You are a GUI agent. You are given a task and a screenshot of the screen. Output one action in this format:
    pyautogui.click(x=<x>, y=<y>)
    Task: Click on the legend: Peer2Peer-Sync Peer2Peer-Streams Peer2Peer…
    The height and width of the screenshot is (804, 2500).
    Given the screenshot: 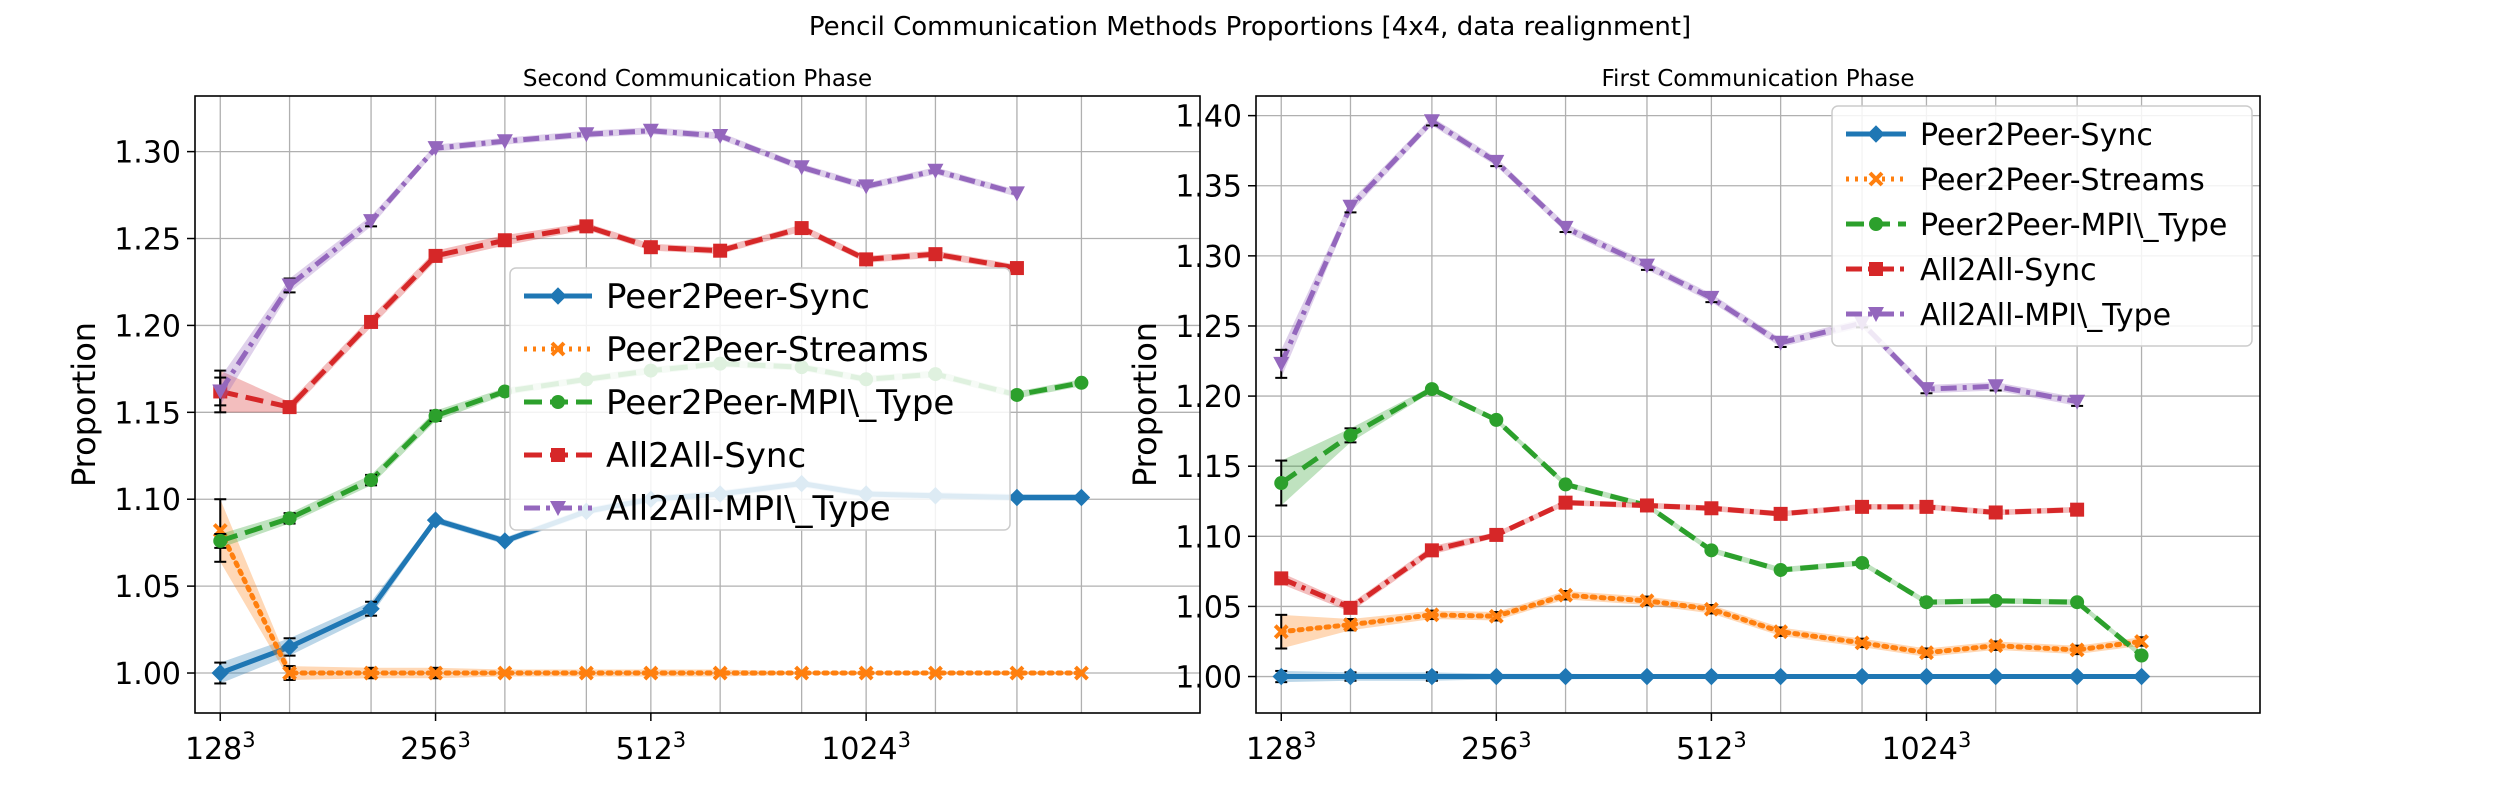 What is the action you would take?
    pyautogui.click(x=2042, y=226)
    